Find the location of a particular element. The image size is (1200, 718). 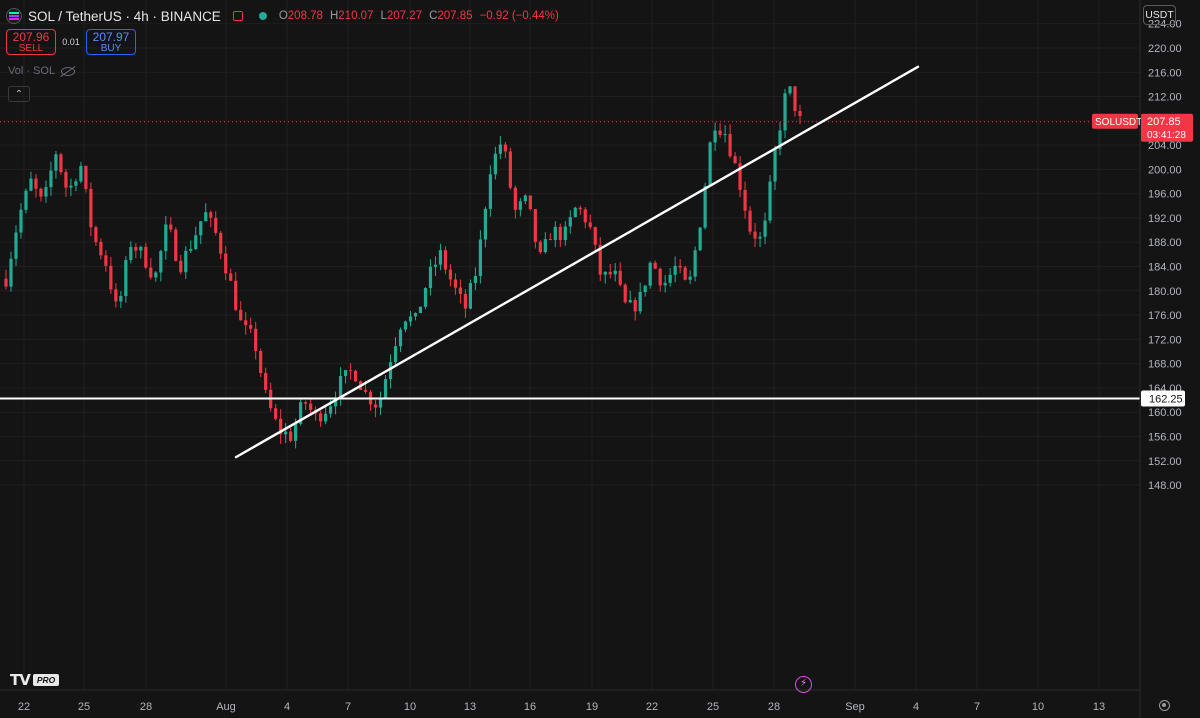

time-tick-label: 19 is located at coordinates (592, 707).